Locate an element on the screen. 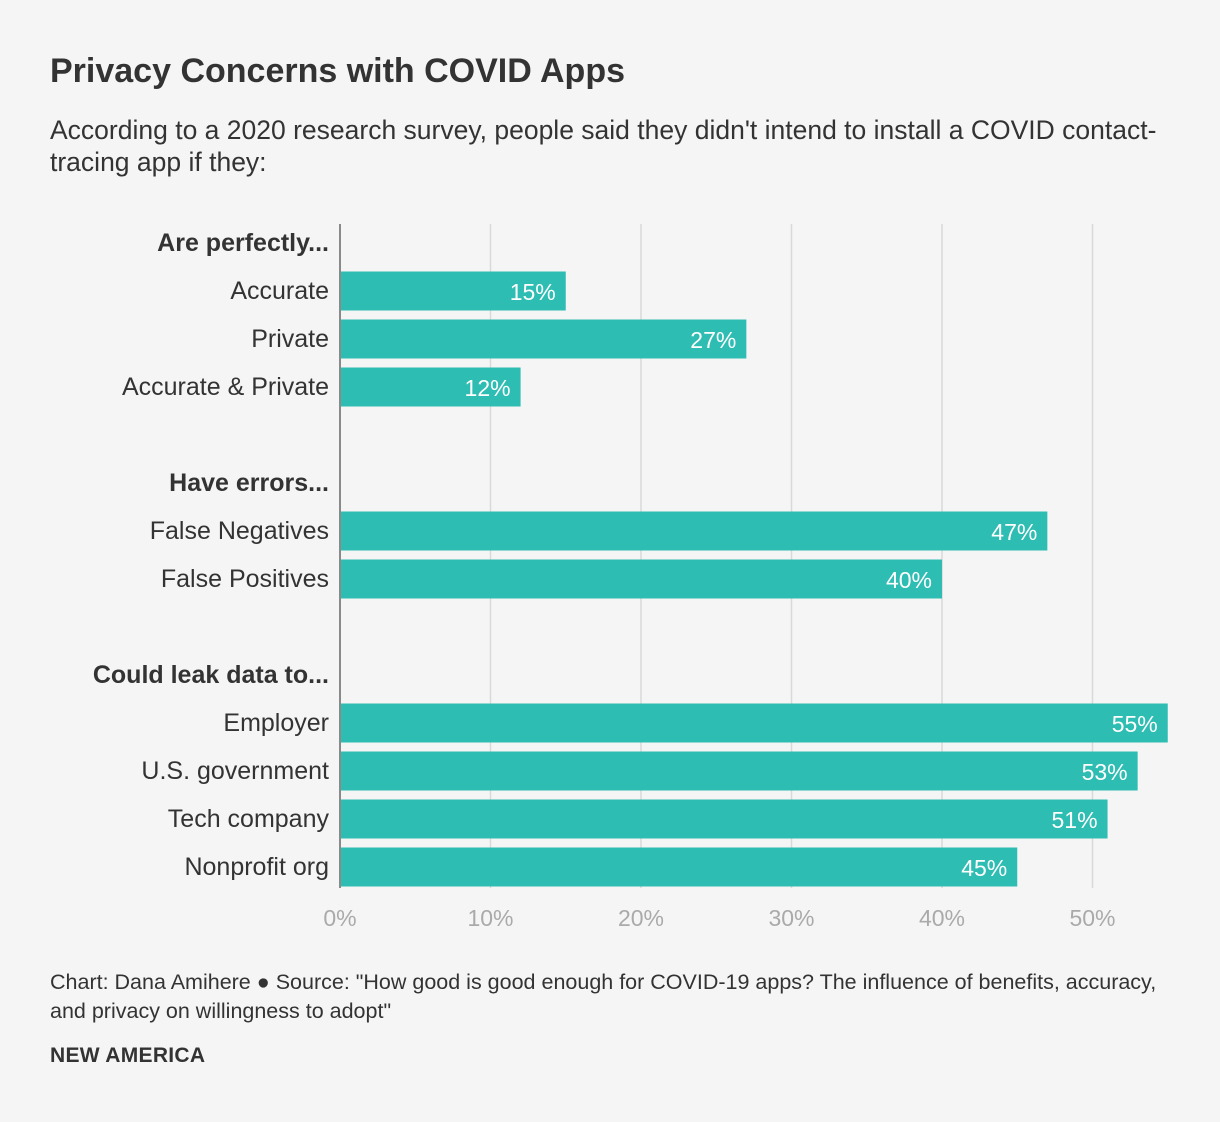 Image resolution: width=1220 pixels, height=1122 pixels. category-label: U.S. government is located at coordinates (235, 771).